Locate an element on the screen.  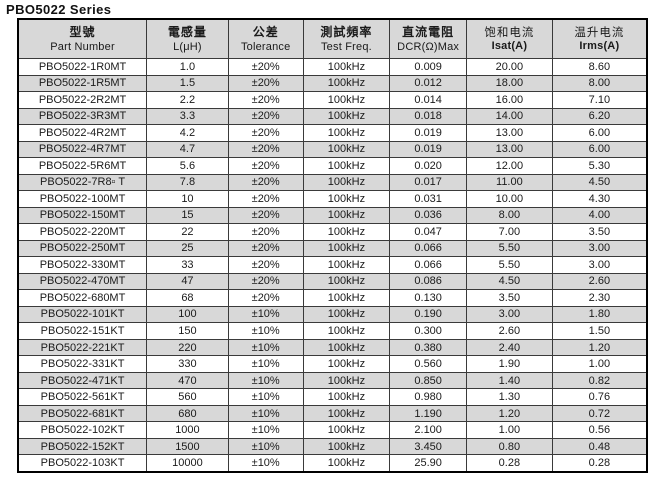
cell-part-number: PBO5022-471KT is located at coordinates (82, 380).